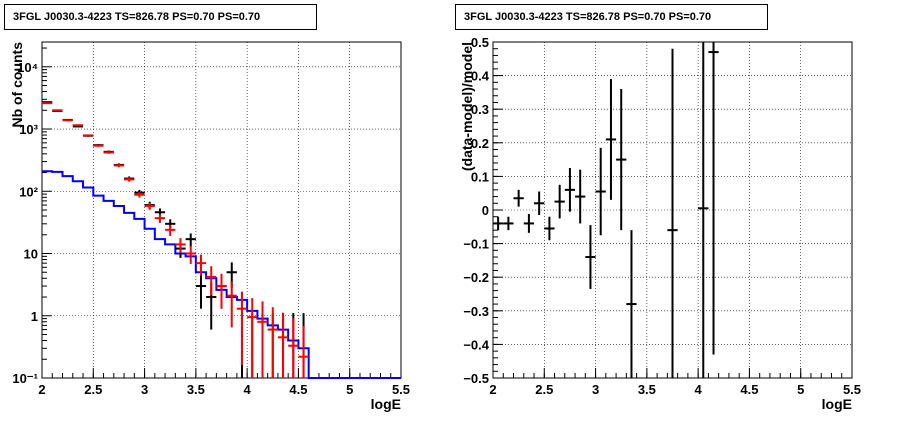 The image size is (898, 421). I want to click on left-x-tick-label: 3.5, so click(196, 389).